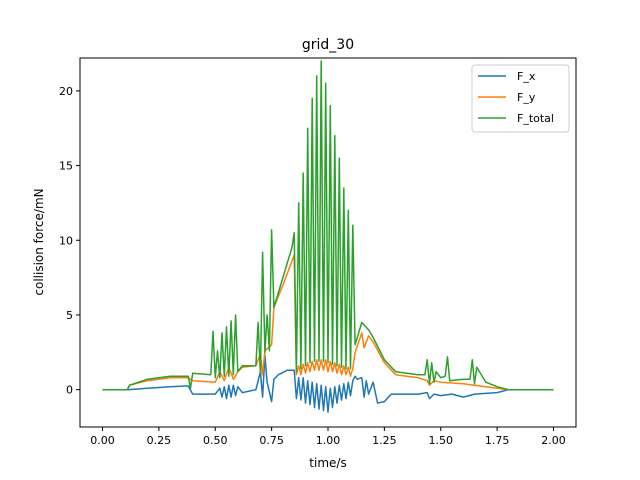 The height and width of the screenshot is (480, 640). I want to click on y-tick-label: 20, so click(66, 91).